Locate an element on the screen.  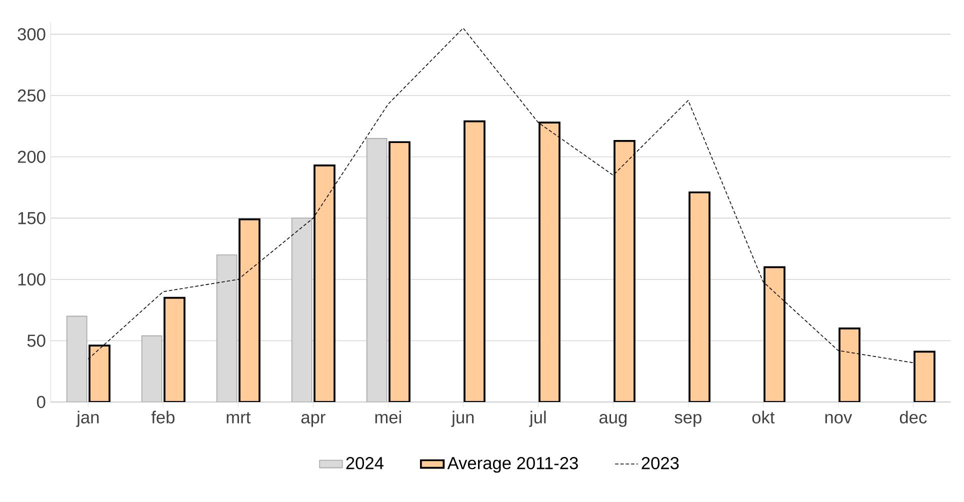
x-tick-label: mrt is located at coordinates (238, 418).